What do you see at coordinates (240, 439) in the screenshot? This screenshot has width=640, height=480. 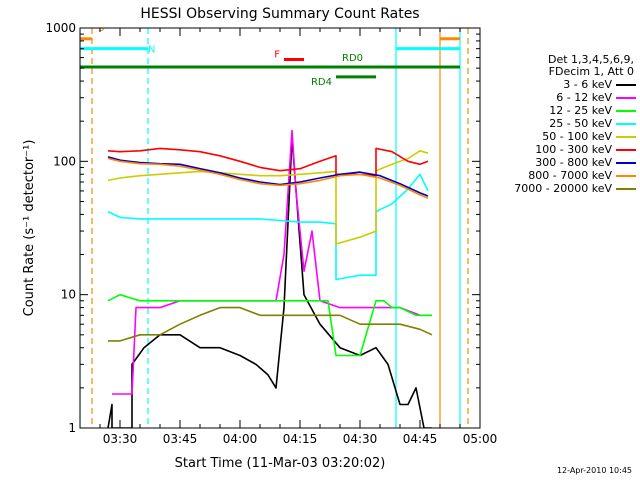 I see `x-tick-label: 04:00` at bounding box center [240, 439].